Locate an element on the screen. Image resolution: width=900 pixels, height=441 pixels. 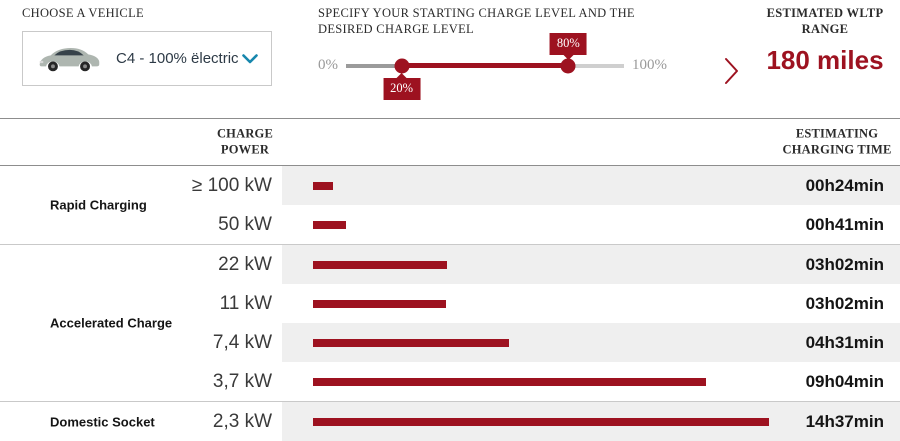
bar-track: 00h41min is located at coordinates (591, 224).